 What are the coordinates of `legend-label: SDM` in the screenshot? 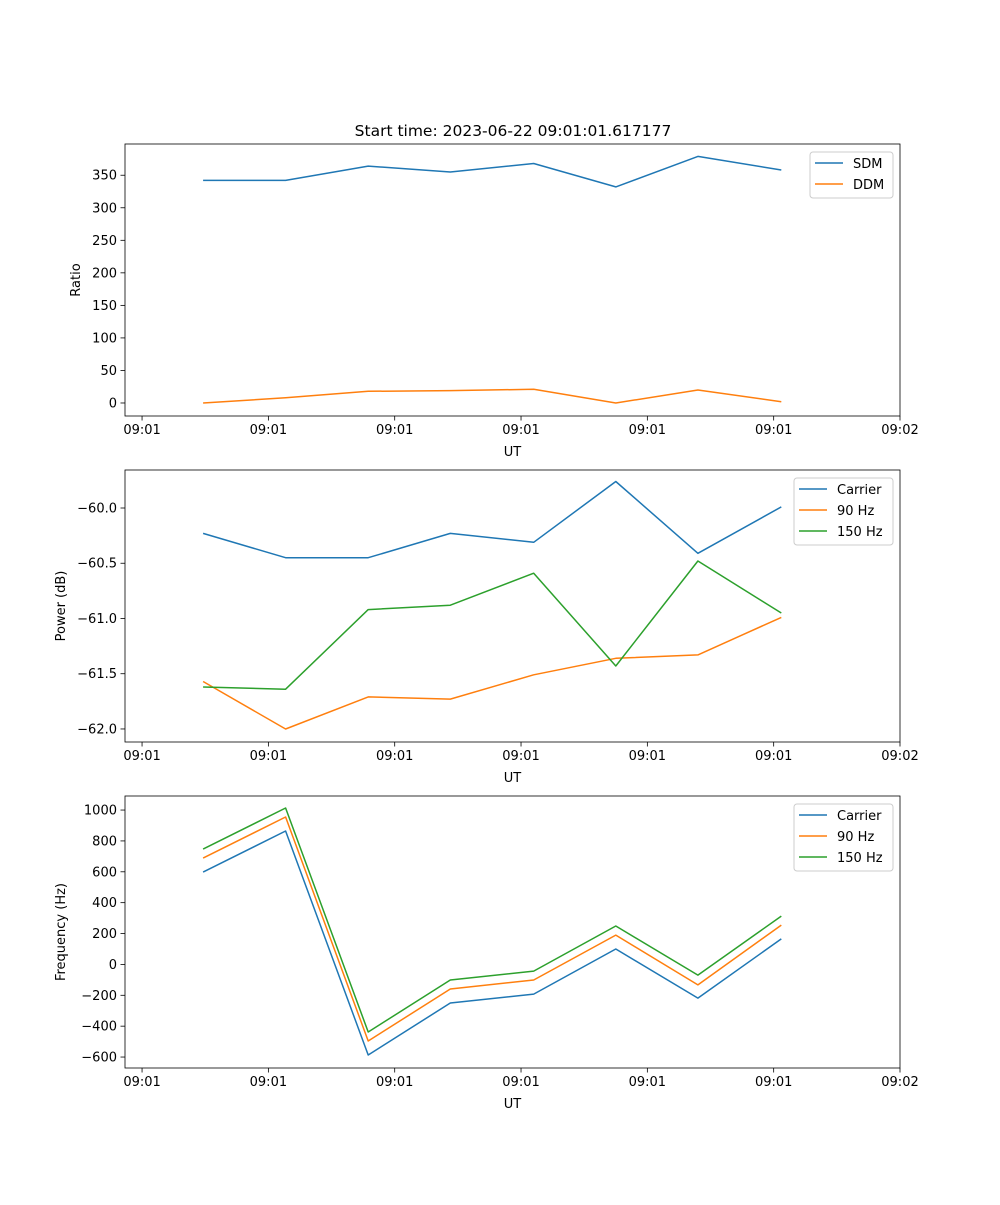 It's located at (867, 164).